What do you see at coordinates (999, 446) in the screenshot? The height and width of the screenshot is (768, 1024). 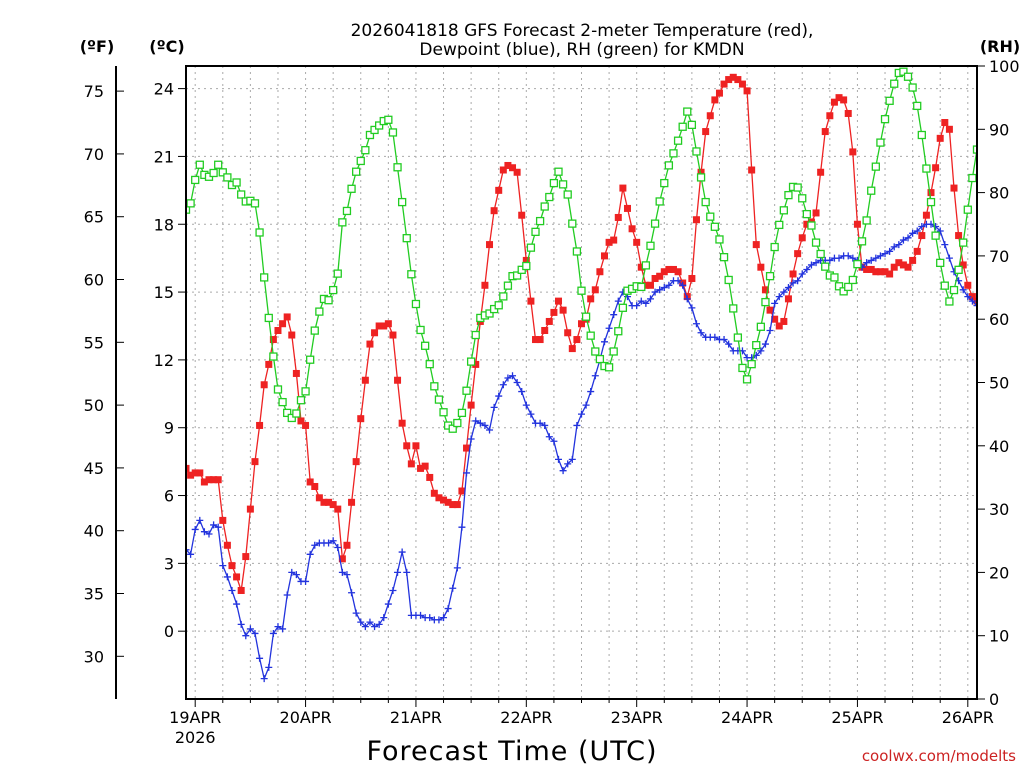 I see `rh-tick-label: 40` at bounding box center [999, 446].